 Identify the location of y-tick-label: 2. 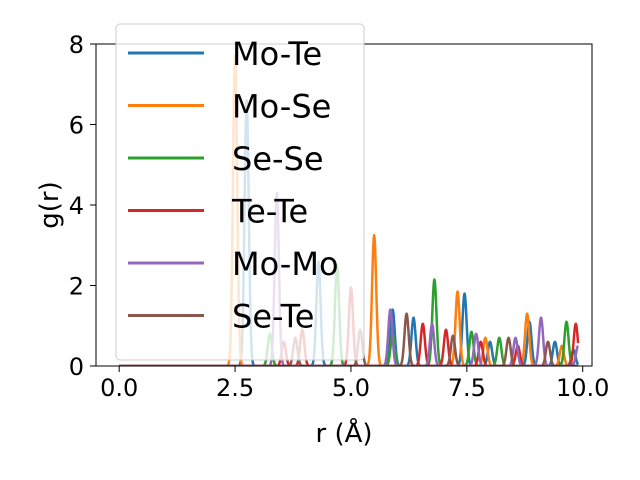
(76, 287).